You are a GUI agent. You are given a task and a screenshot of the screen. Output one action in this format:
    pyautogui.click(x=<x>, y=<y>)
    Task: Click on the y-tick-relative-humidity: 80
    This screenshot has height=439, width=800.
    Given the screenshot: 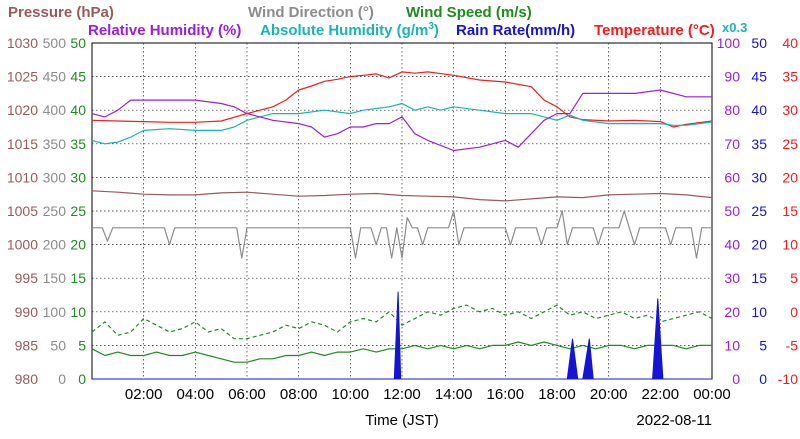 What is the action you would take?
    pyautogui.click(x=732, y=110)
    